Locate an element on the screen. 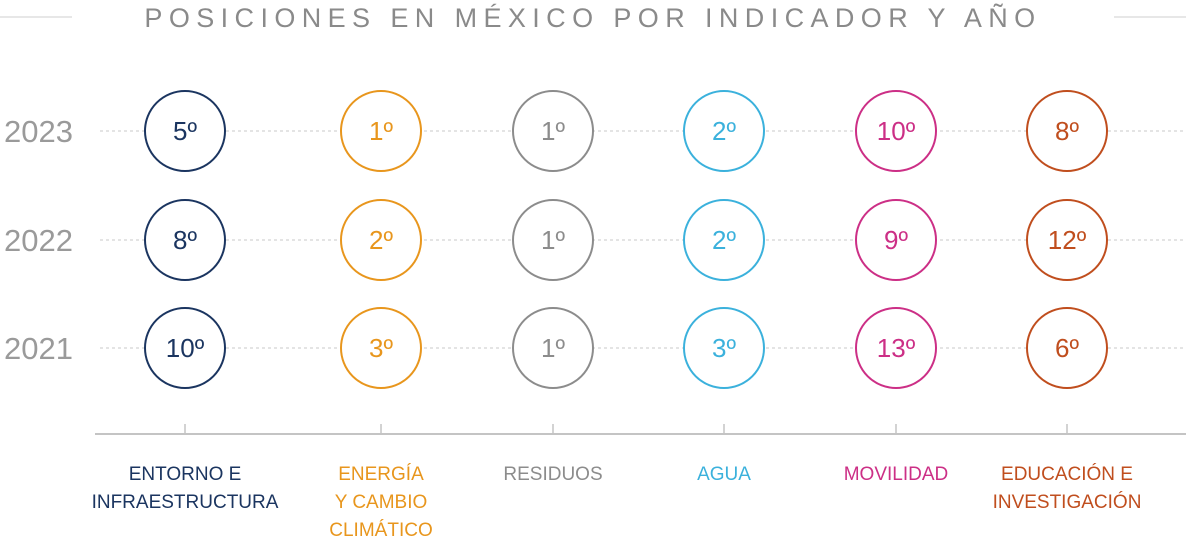  rank-value-2021-1: 3º is located at coordinates (381, 348).